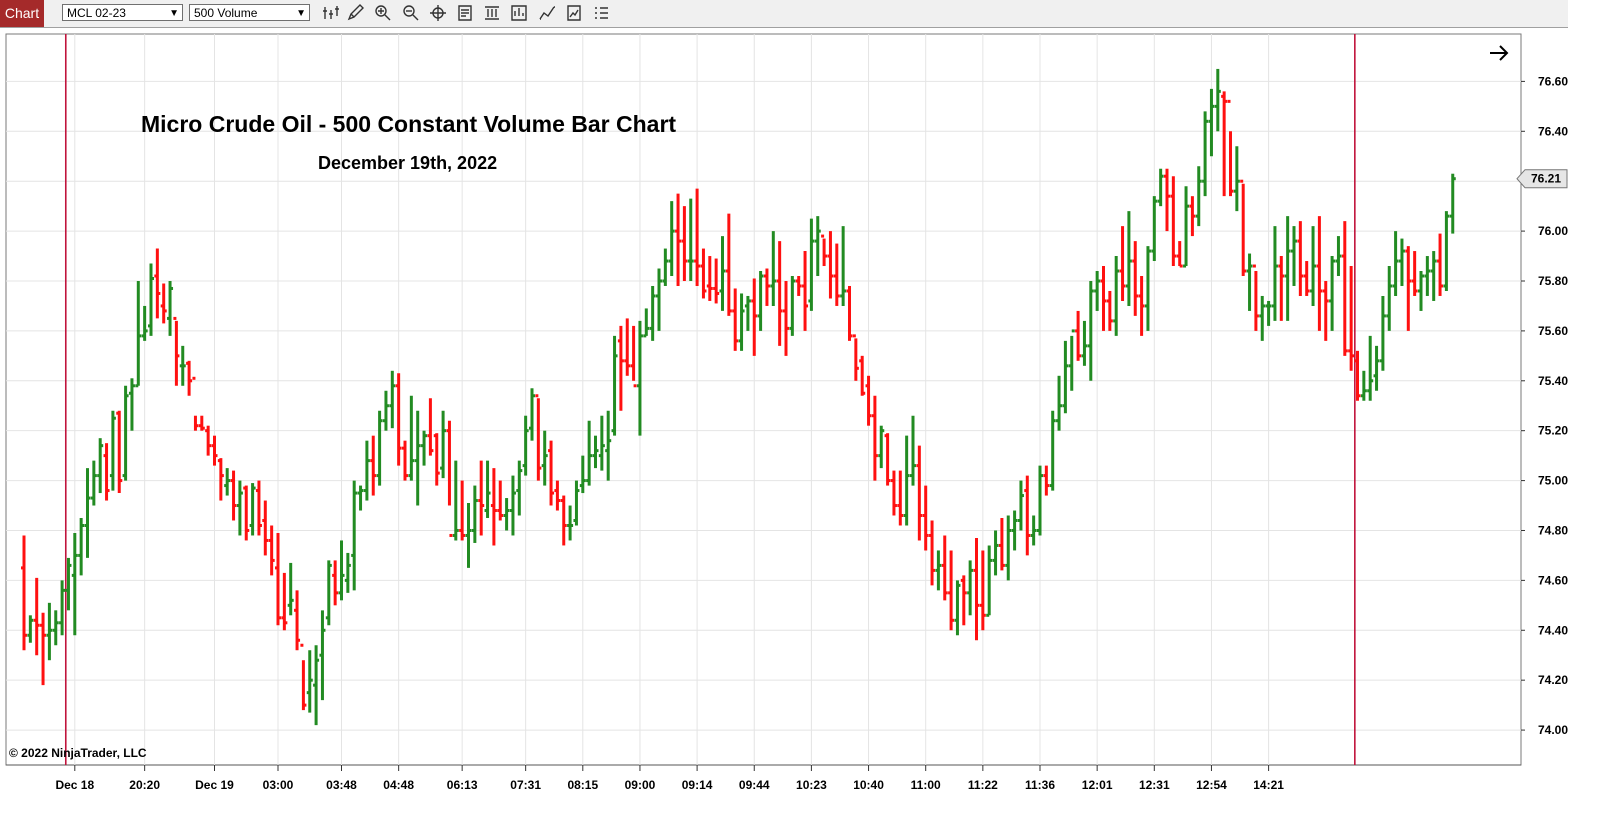 The height and width of the screenshot is (825, 1616). Describe the element at coordinates (411, 13) in the screenshot. I see `zoom-out-icon` at that location.